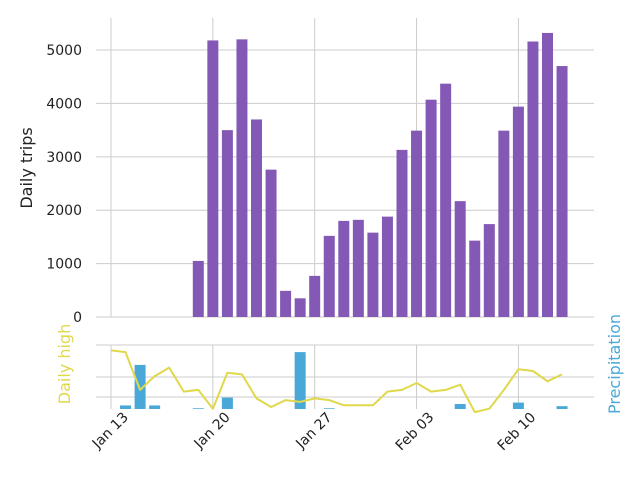  I want to click on y-tick-label: 0, so click(77, 318).